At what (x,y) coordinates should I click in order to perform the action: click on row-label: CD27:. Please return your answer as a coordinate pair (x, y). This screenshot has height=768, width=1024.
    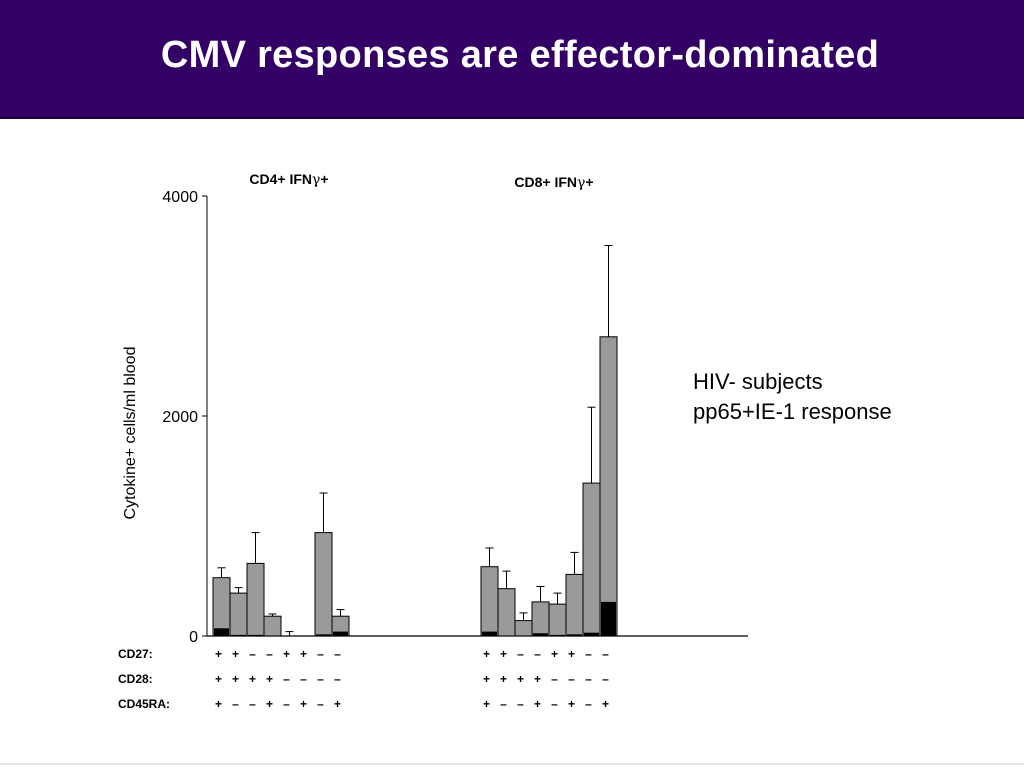
    Looking at the image, I should click on (135, 654).